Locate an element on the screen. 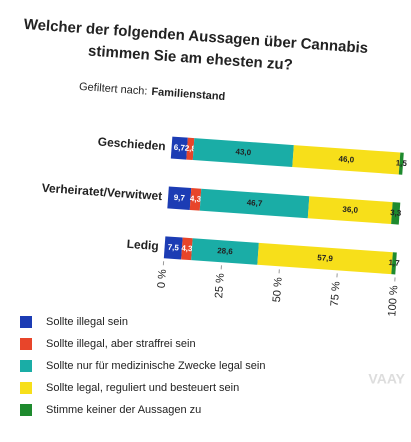 The width and height of the screenshot is (411, 442). filter-label: Gefiltert nach: is located at coordinates (113, 89).